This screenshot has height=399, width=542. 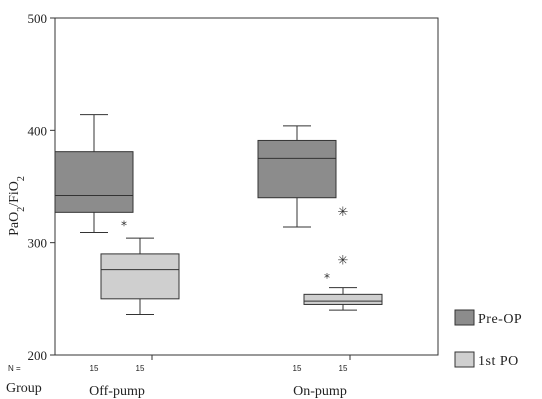 I want to click on legend-label-0: Pre-OP, so click(x=500, y=319).